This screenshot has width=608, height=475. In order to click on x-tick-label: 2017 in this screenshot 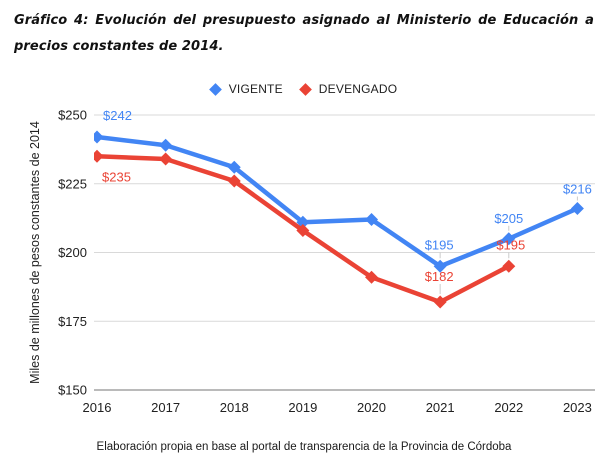, I will do `click(165, 407)`.